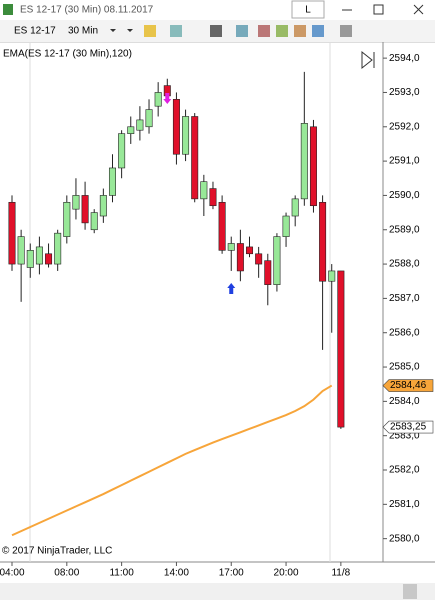 This screenshot has height=600, width=435. Describe the element at coordinates (176, 573) in the screenshot. I see `x-tick-label: 14:00` at that location.